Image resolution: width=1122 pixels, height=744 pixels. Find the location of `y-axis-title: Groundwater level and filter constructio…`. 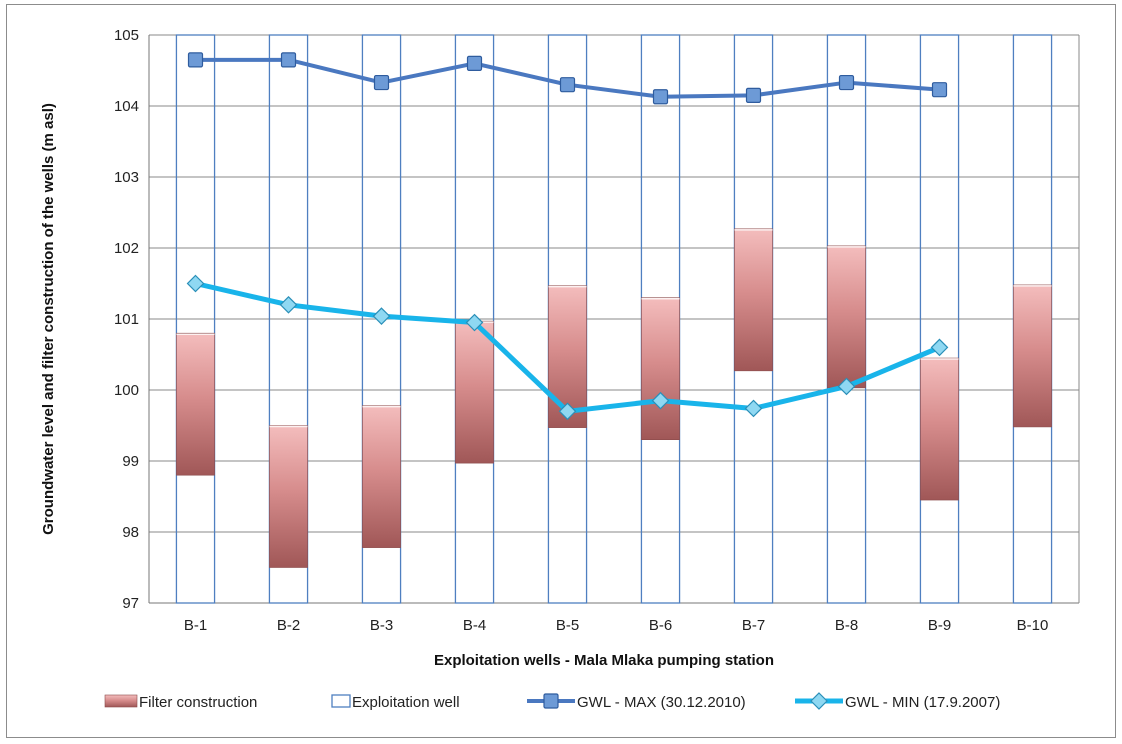

y-axis-title: Groundwater level and filter constructio… is located at coordinates (48, 319).